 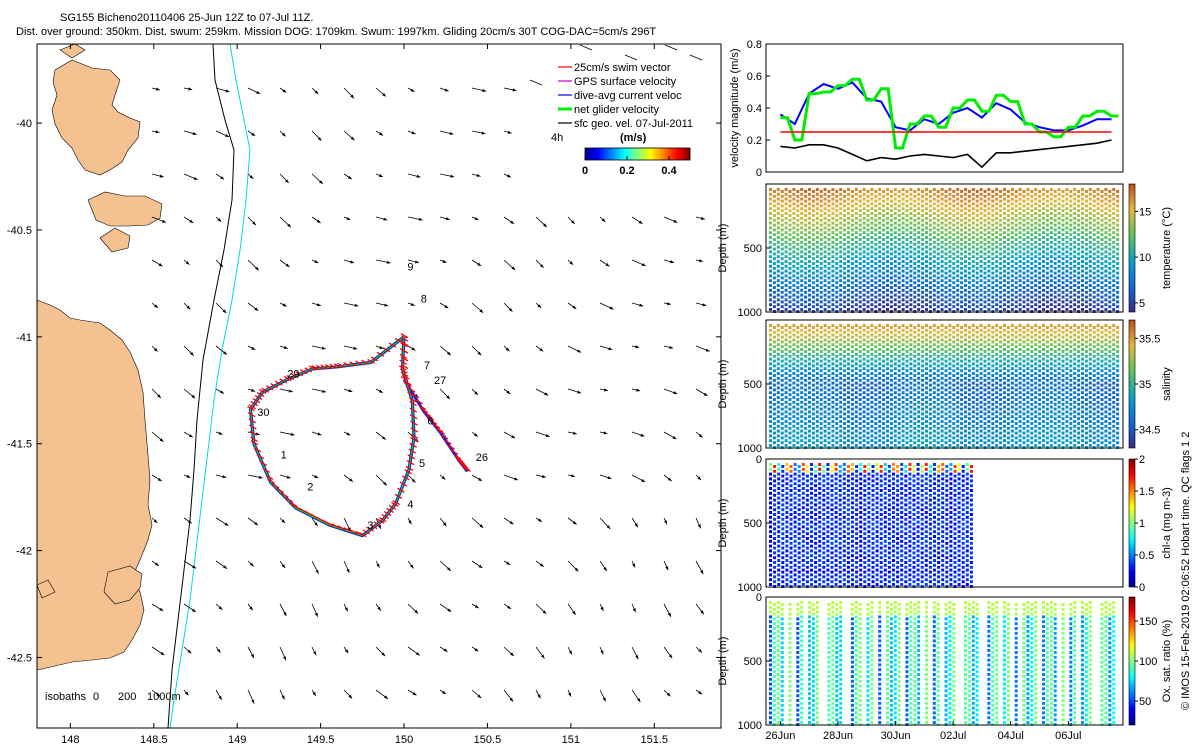 I want to click on tasmania-land, so click(x=99, y=357).